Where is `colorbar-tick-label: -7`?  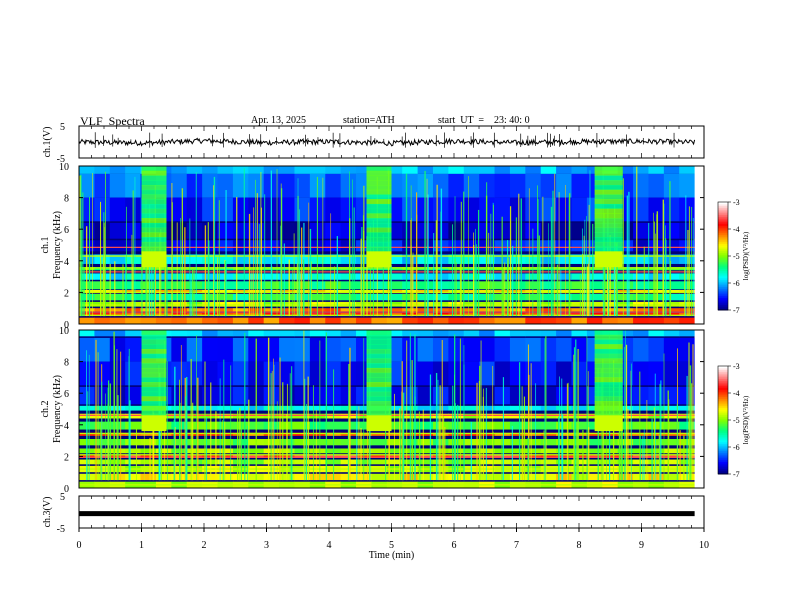 colorbar-tick-label: -7 is located at coordinates (736, 474).